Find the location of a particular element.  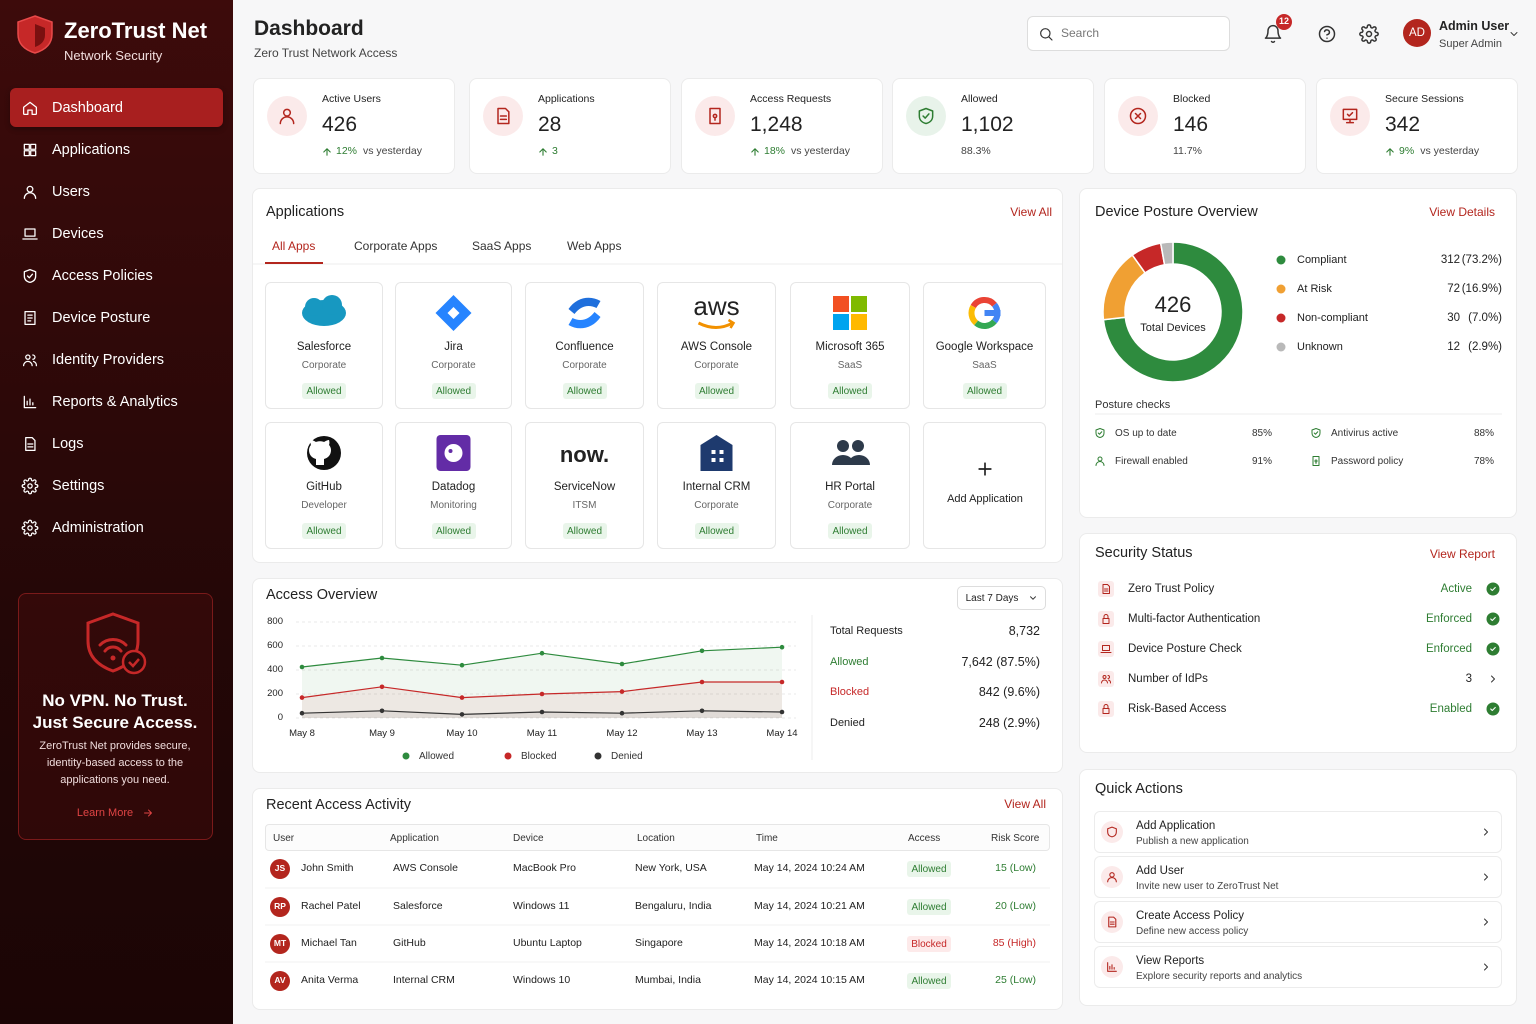

y-tick-label: 400 is located at coordinates (275, 669).